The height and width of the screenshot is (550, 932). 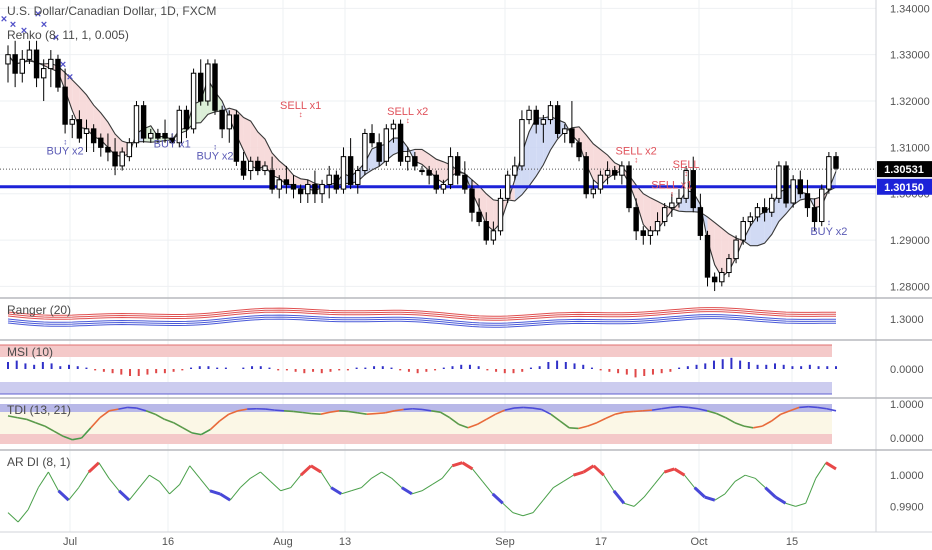 What do you see at coordinates (792, 542) in the screenshot?
I see `x-tick-label: 15` at bounding box center [792, 542].